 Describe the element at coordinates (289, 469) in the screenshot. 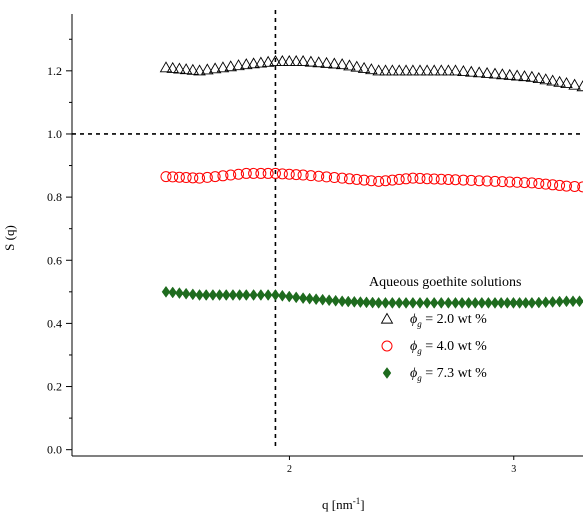

I see `x-tick-label: 2` at that location.